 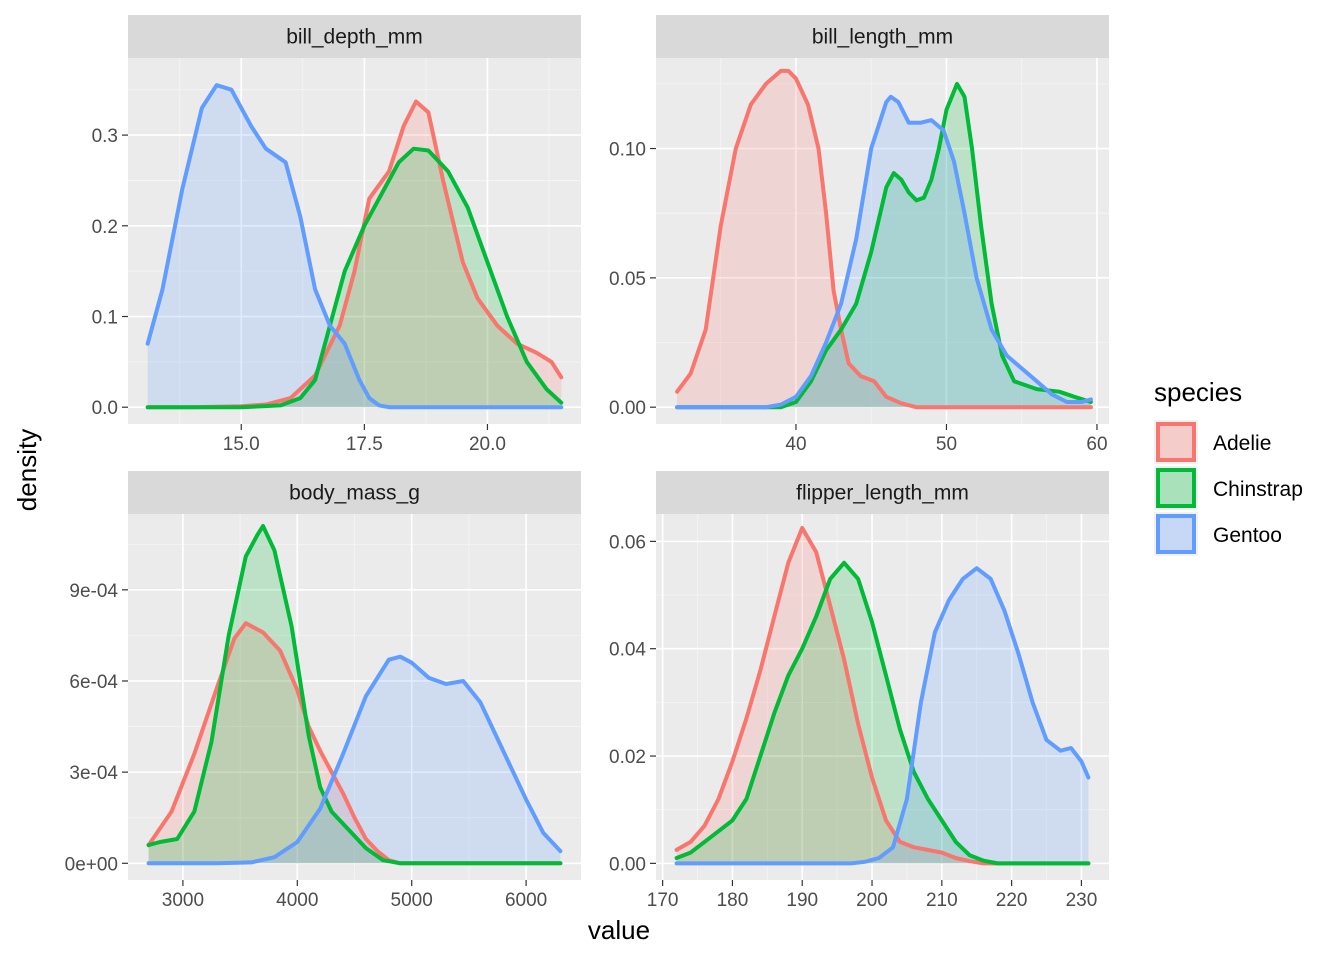 What do you see at coordinates (627, 757) in the screenshot?
I see `y-tick-label: 0.02` at bounding box center [627, 757].